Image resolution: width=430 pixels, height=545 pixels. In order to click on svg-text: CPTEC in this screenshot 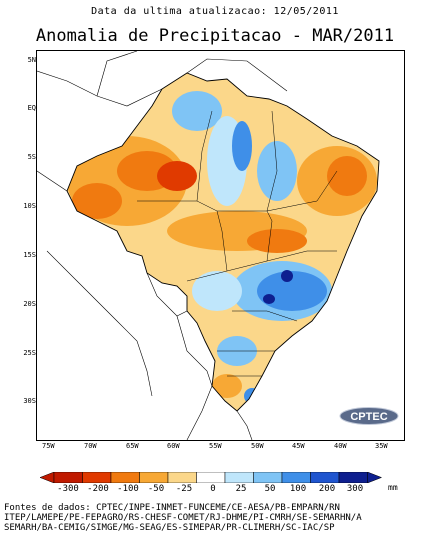, I will do `click(368, 417)`.